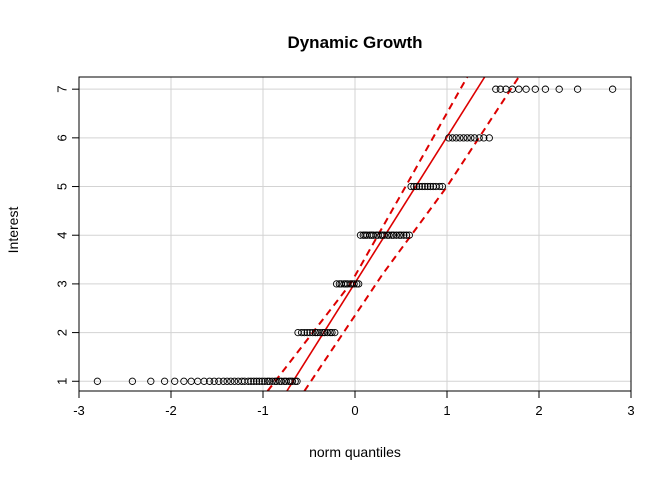  I want to click on y-tick-label: 6, so click(61, 137).